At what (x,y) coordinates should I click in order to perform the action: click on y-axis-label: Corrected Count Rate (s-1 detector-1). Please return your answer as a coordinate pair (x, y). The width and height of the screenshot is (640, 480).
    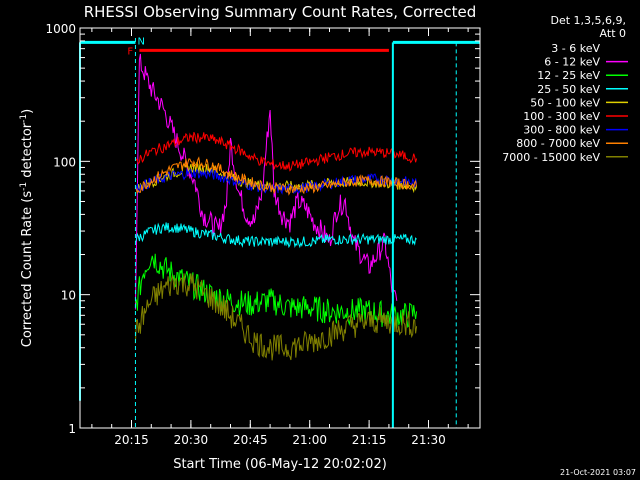
    Looking at the image, I should click on (27, 228).